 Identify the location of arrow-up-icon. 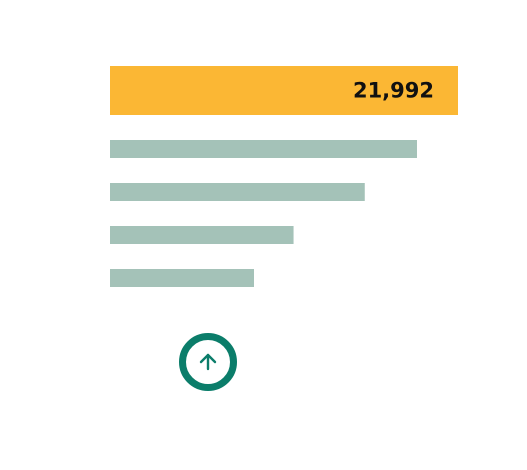
(208, 362).